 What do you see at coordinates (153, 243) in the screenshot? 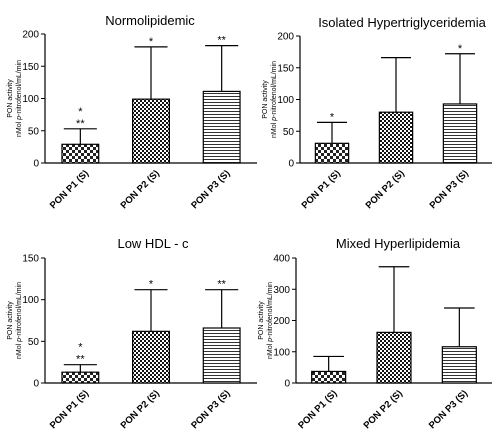
I see `chart-title: Low HDL - c` at bounding box center [153, 243].